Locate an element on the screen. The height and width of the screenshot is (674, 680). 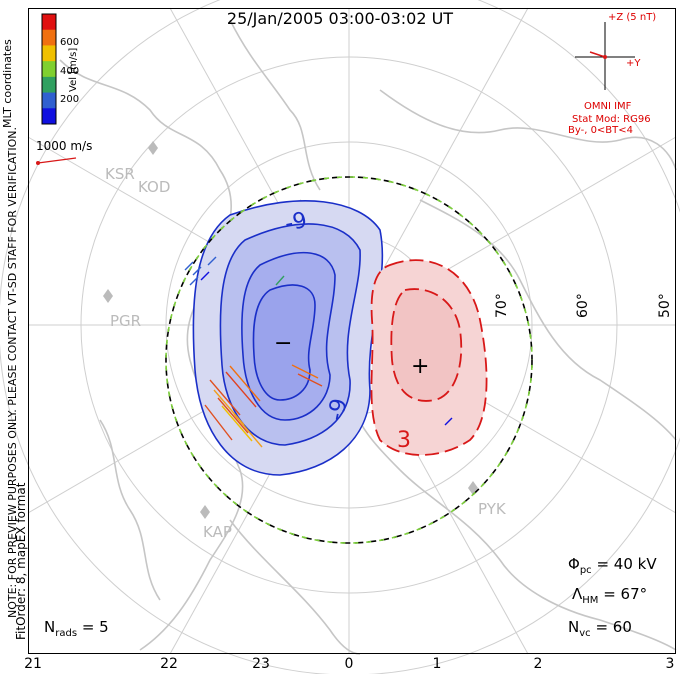
colorbar-border is located at coordinates (49, 69).